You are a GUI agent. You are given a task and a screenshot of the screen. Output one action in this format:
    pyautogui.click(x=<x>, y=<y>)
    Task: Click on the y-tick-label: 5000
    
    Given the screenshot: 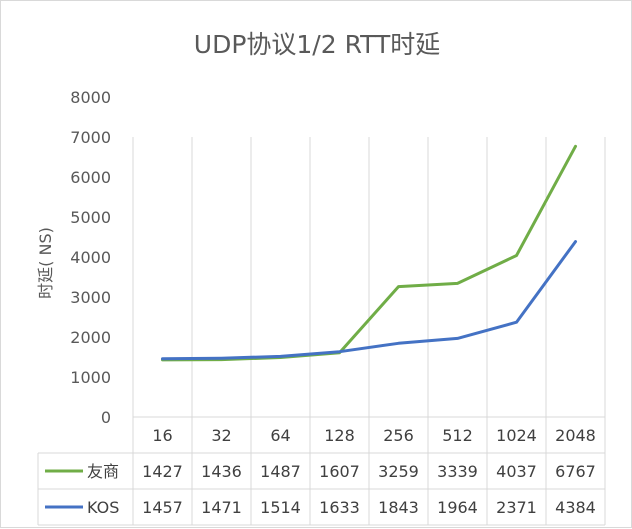 What is the action you would take?
    pyautogui.click(x=90, y=217)
    